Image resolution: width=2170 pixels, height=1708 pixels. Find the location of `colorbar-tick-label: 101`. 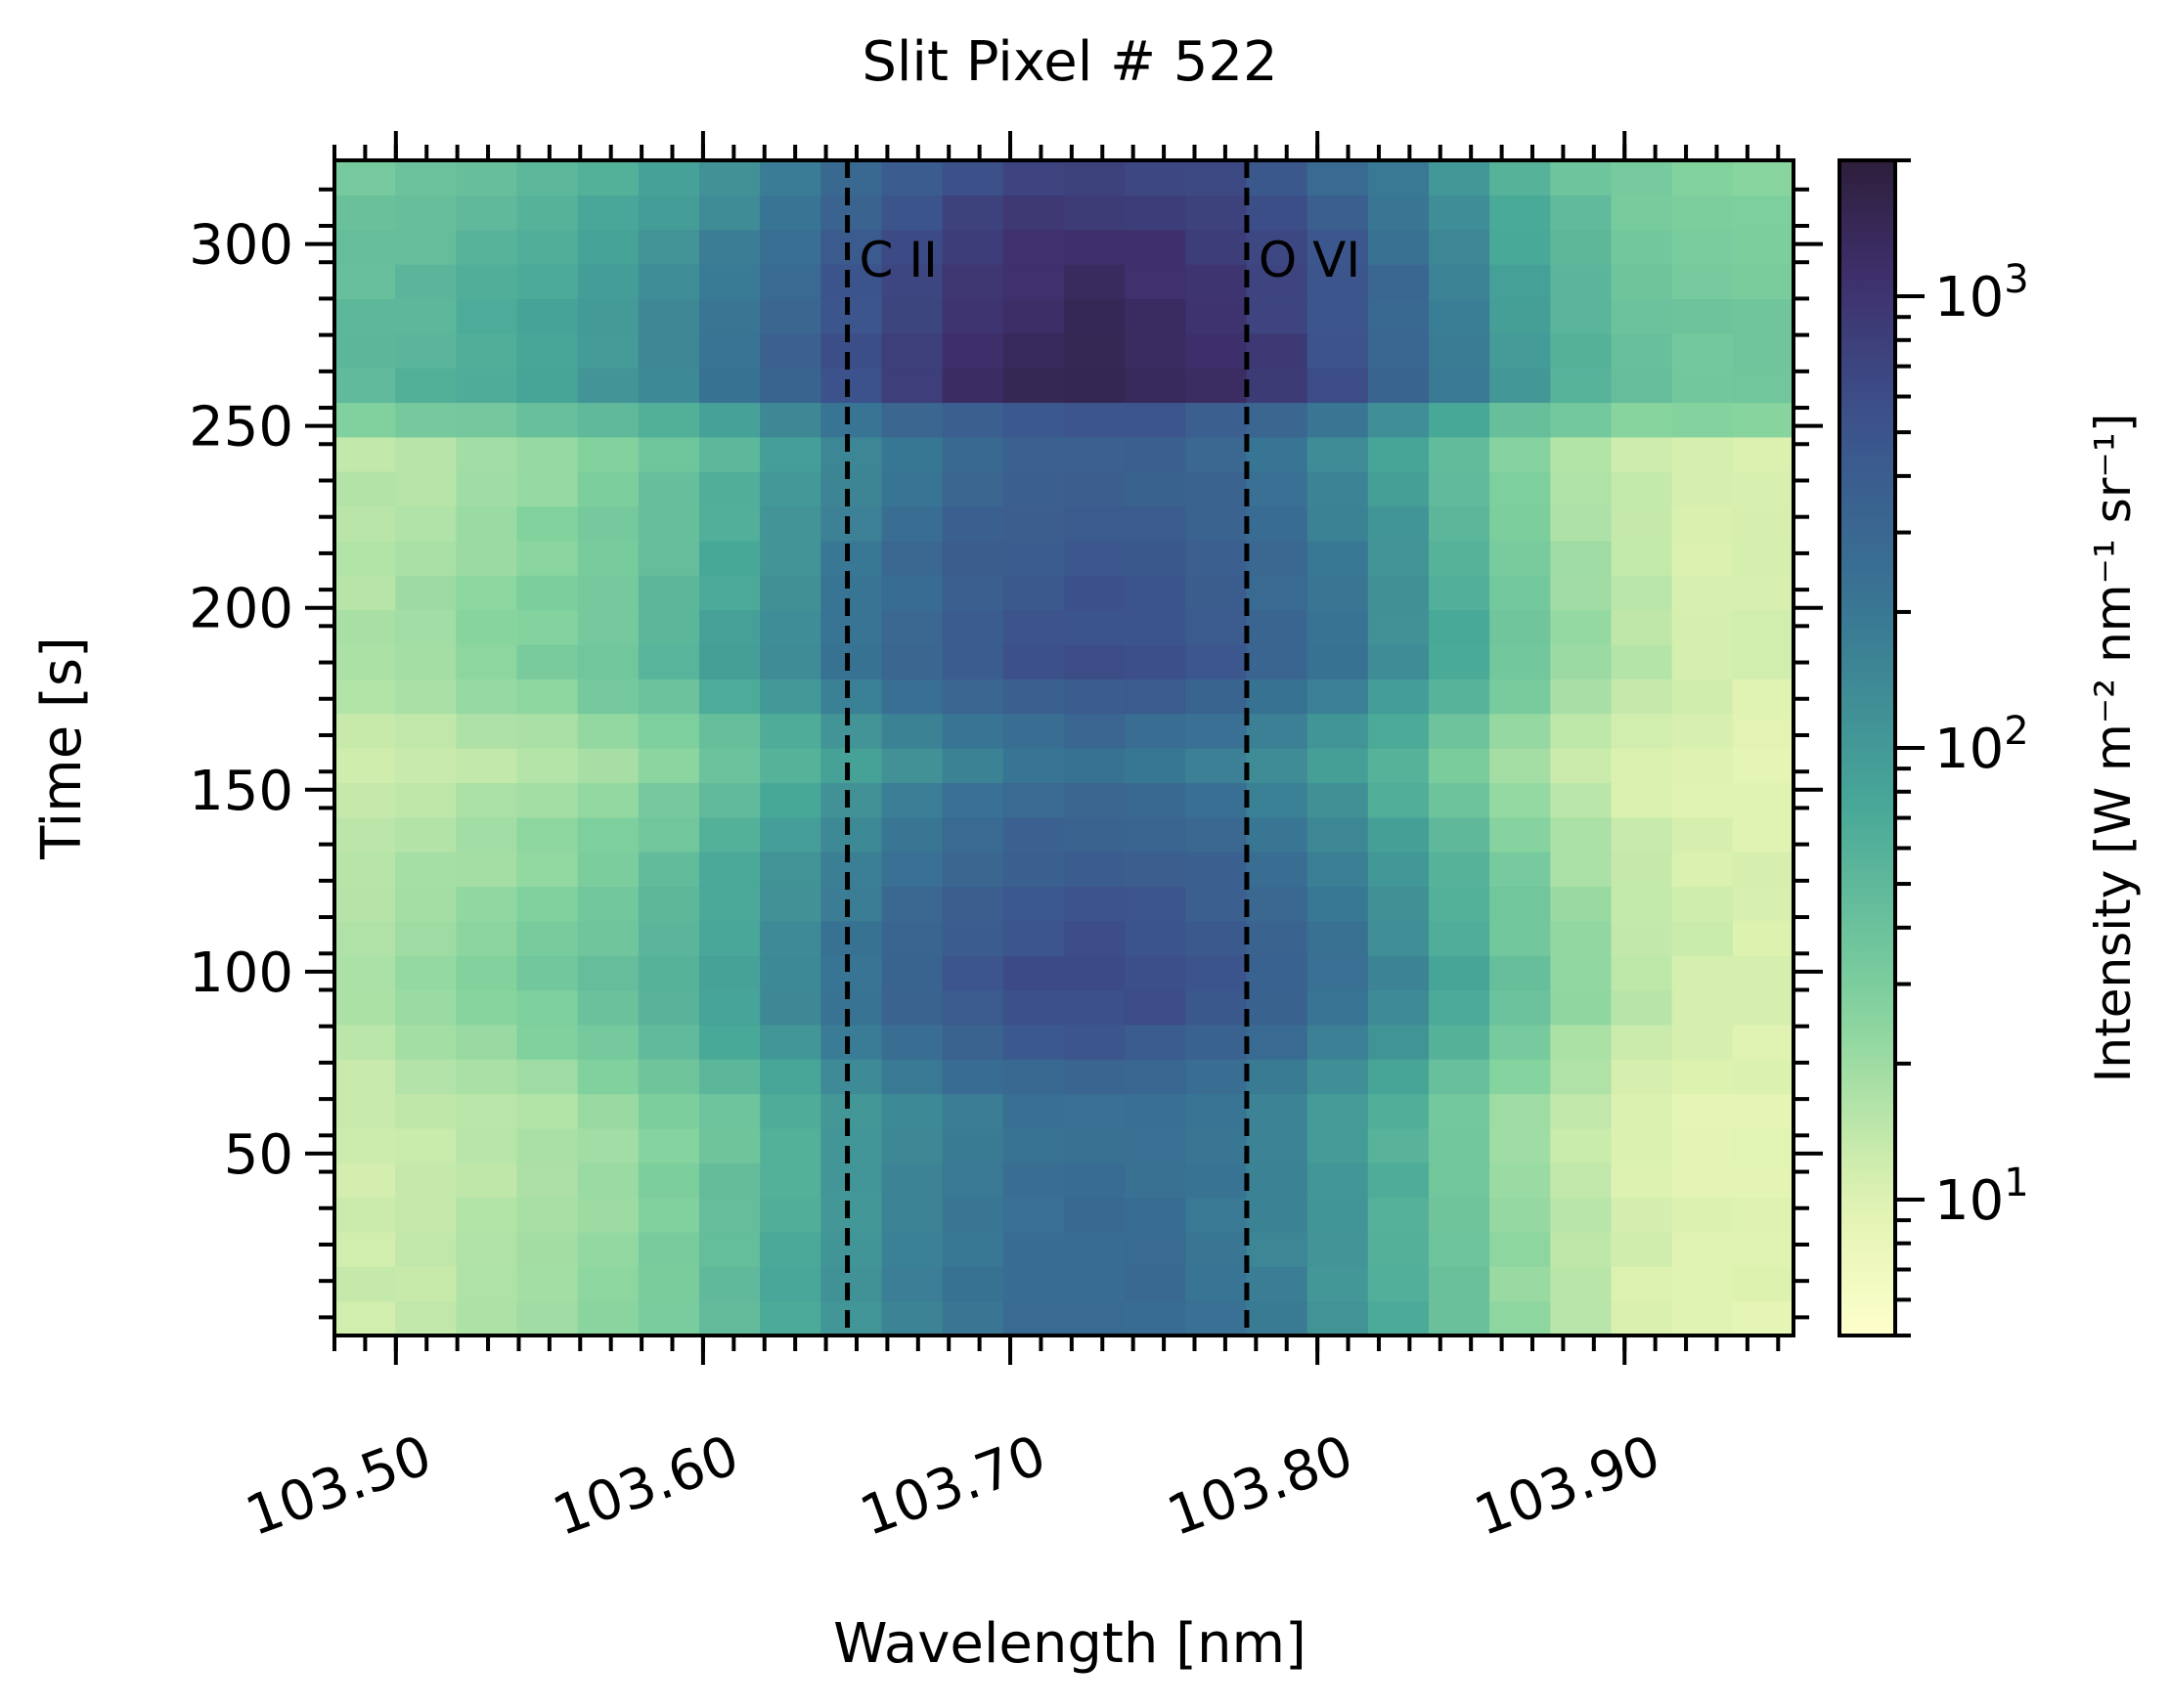

colorbar-tick-label: 101 is located at coordinates (1981, 1197).